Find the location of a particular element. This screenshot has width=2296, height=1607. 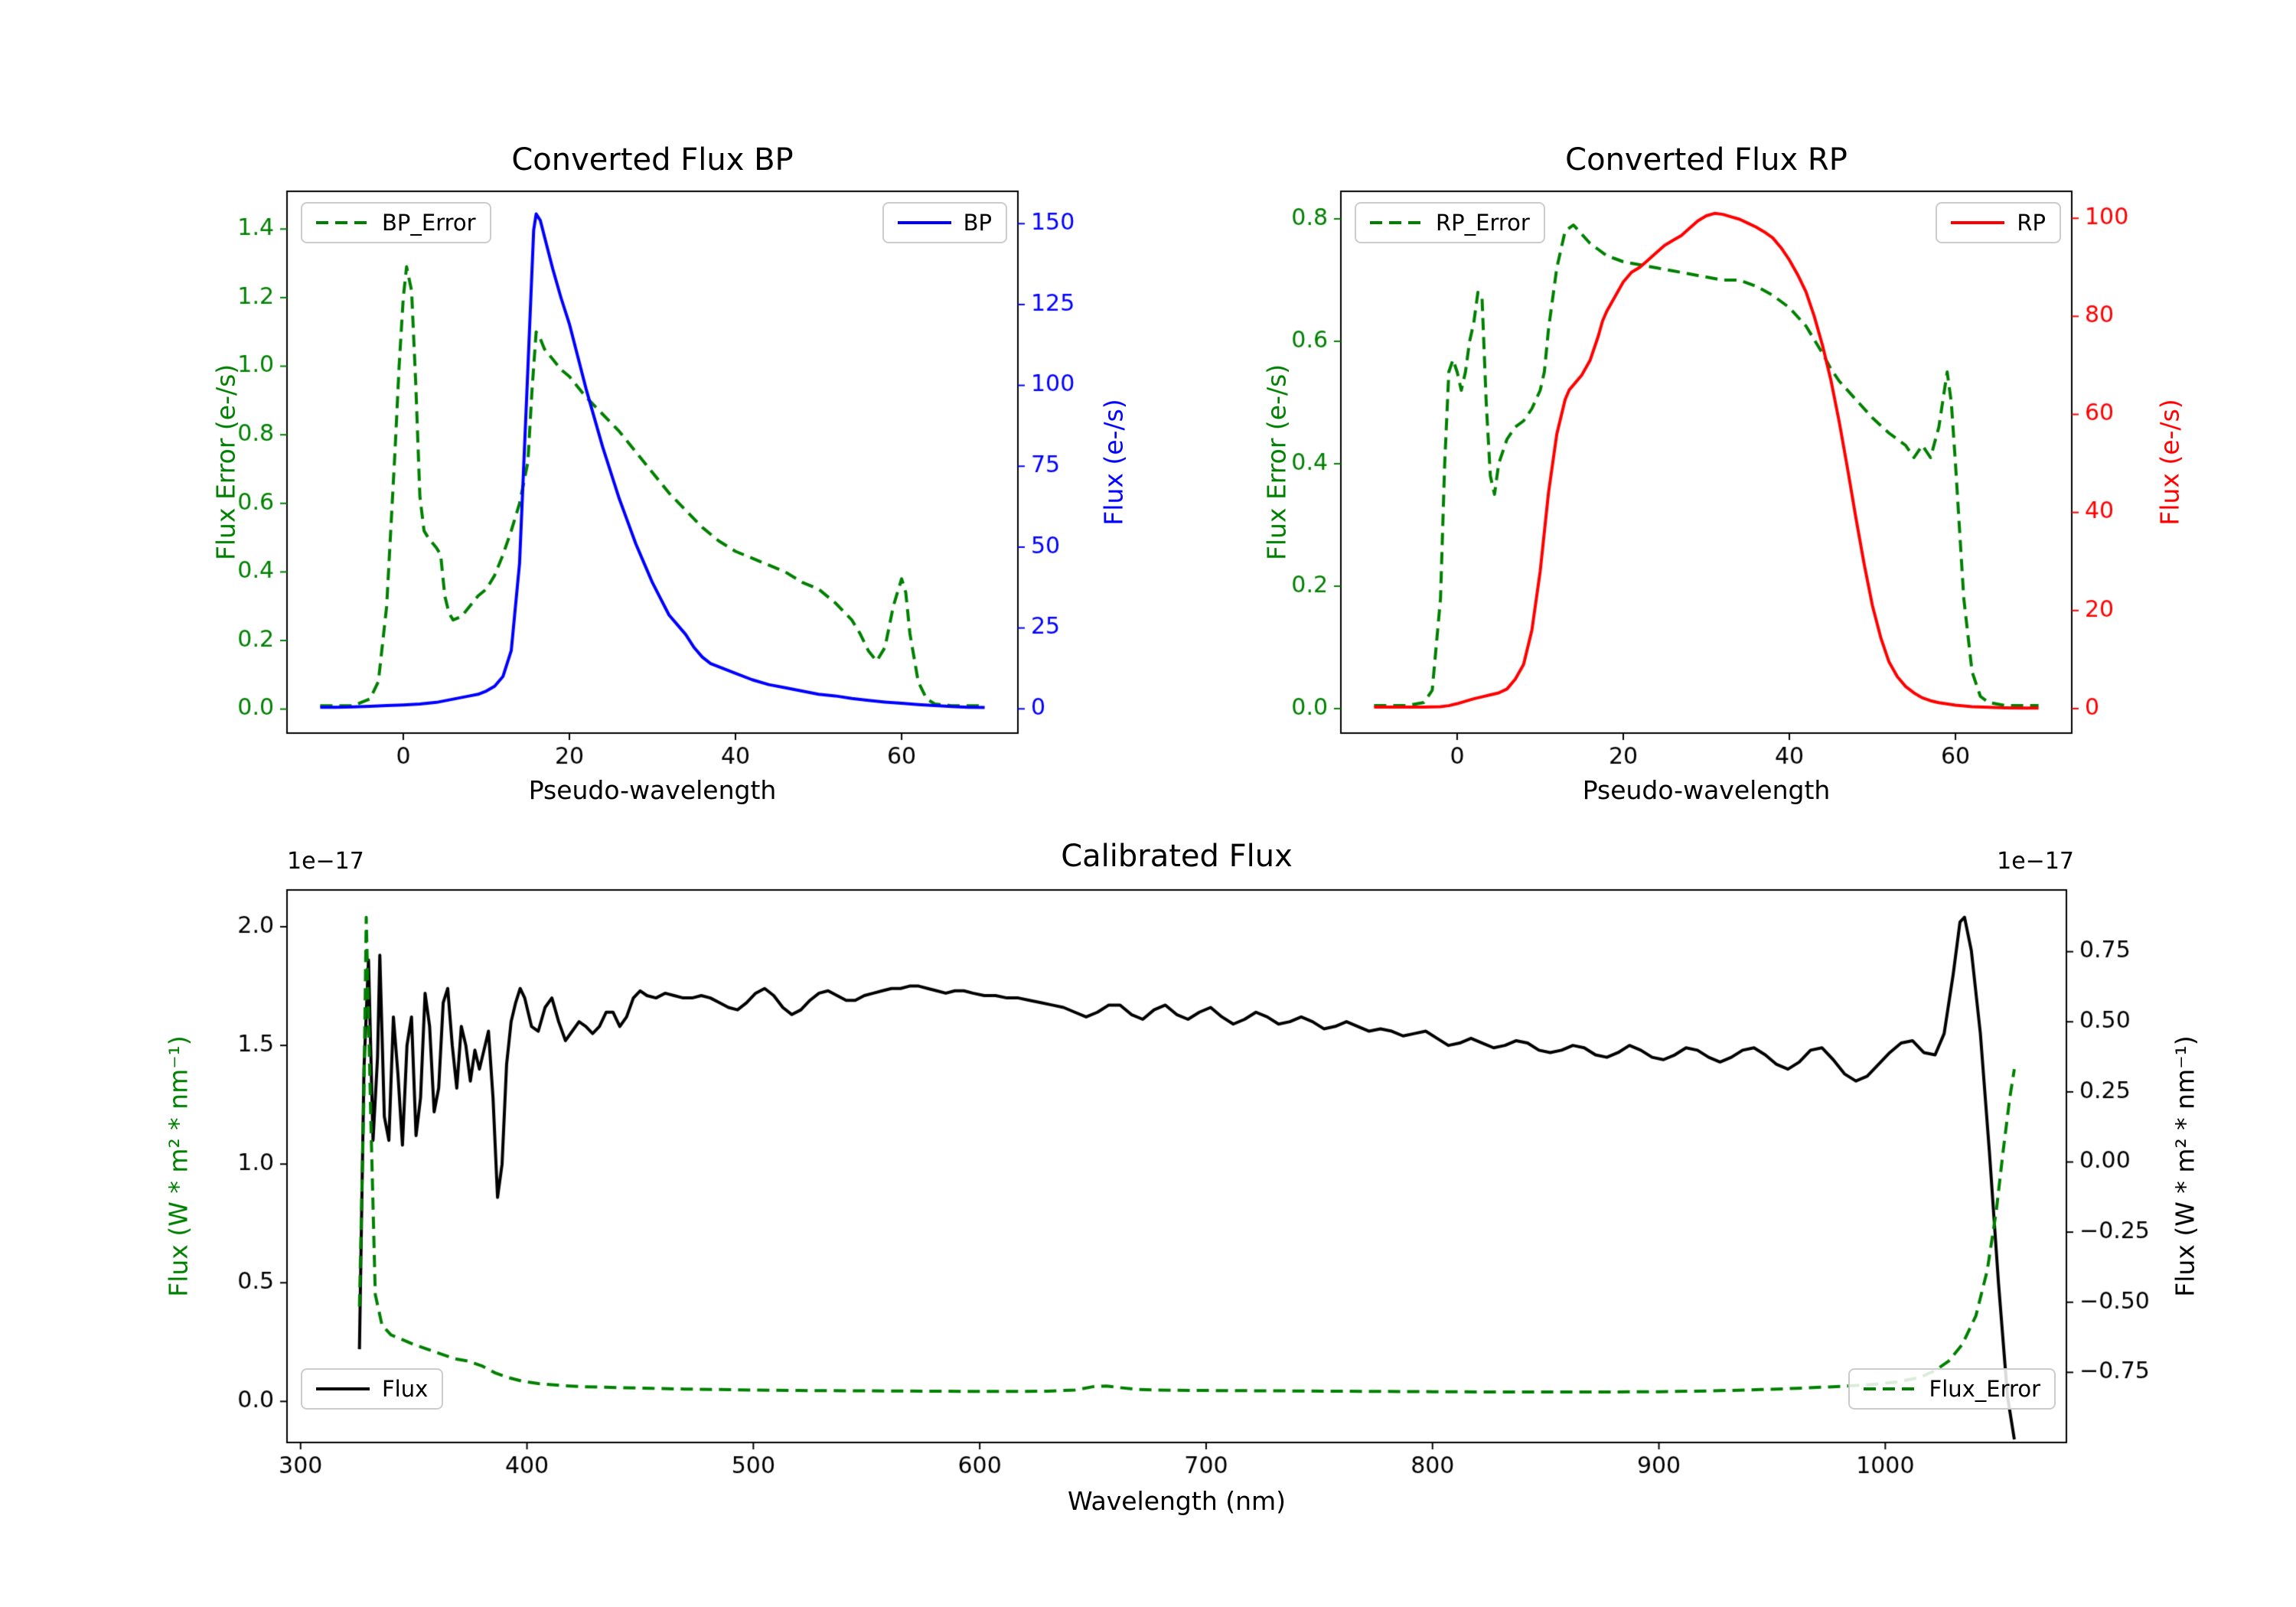

legend-bp: BP is located at coordinates (944, 223).